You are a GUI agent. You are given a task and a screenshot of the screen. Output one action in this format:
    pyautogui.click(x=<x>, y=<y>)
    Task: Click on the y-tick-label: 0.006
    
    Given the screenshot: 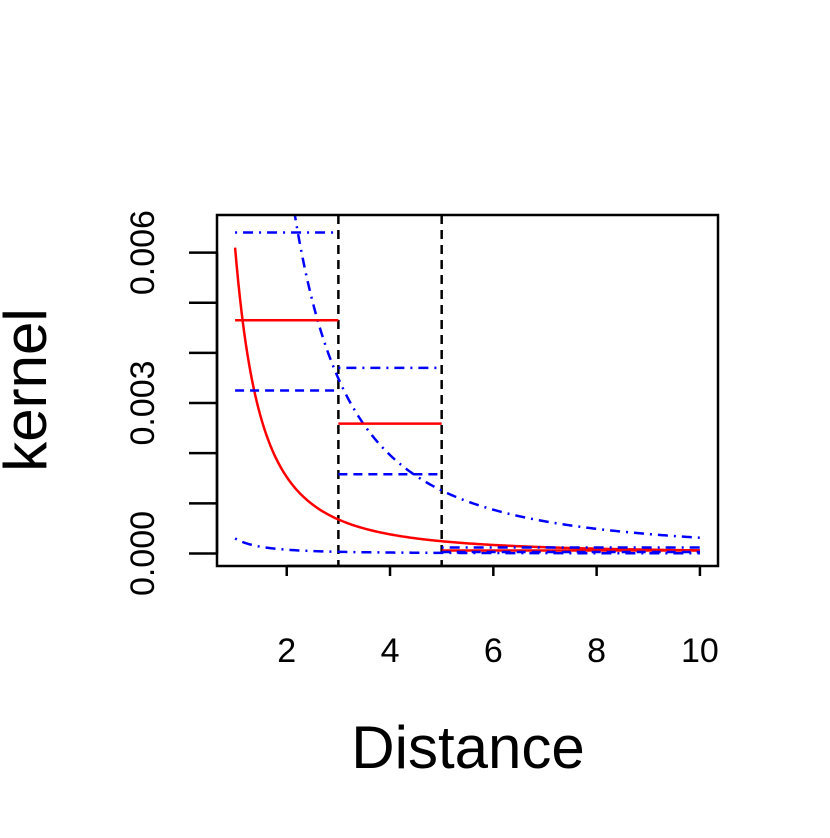 What is the action you would take?
    pyautogui.click(x=143, y=252)
    